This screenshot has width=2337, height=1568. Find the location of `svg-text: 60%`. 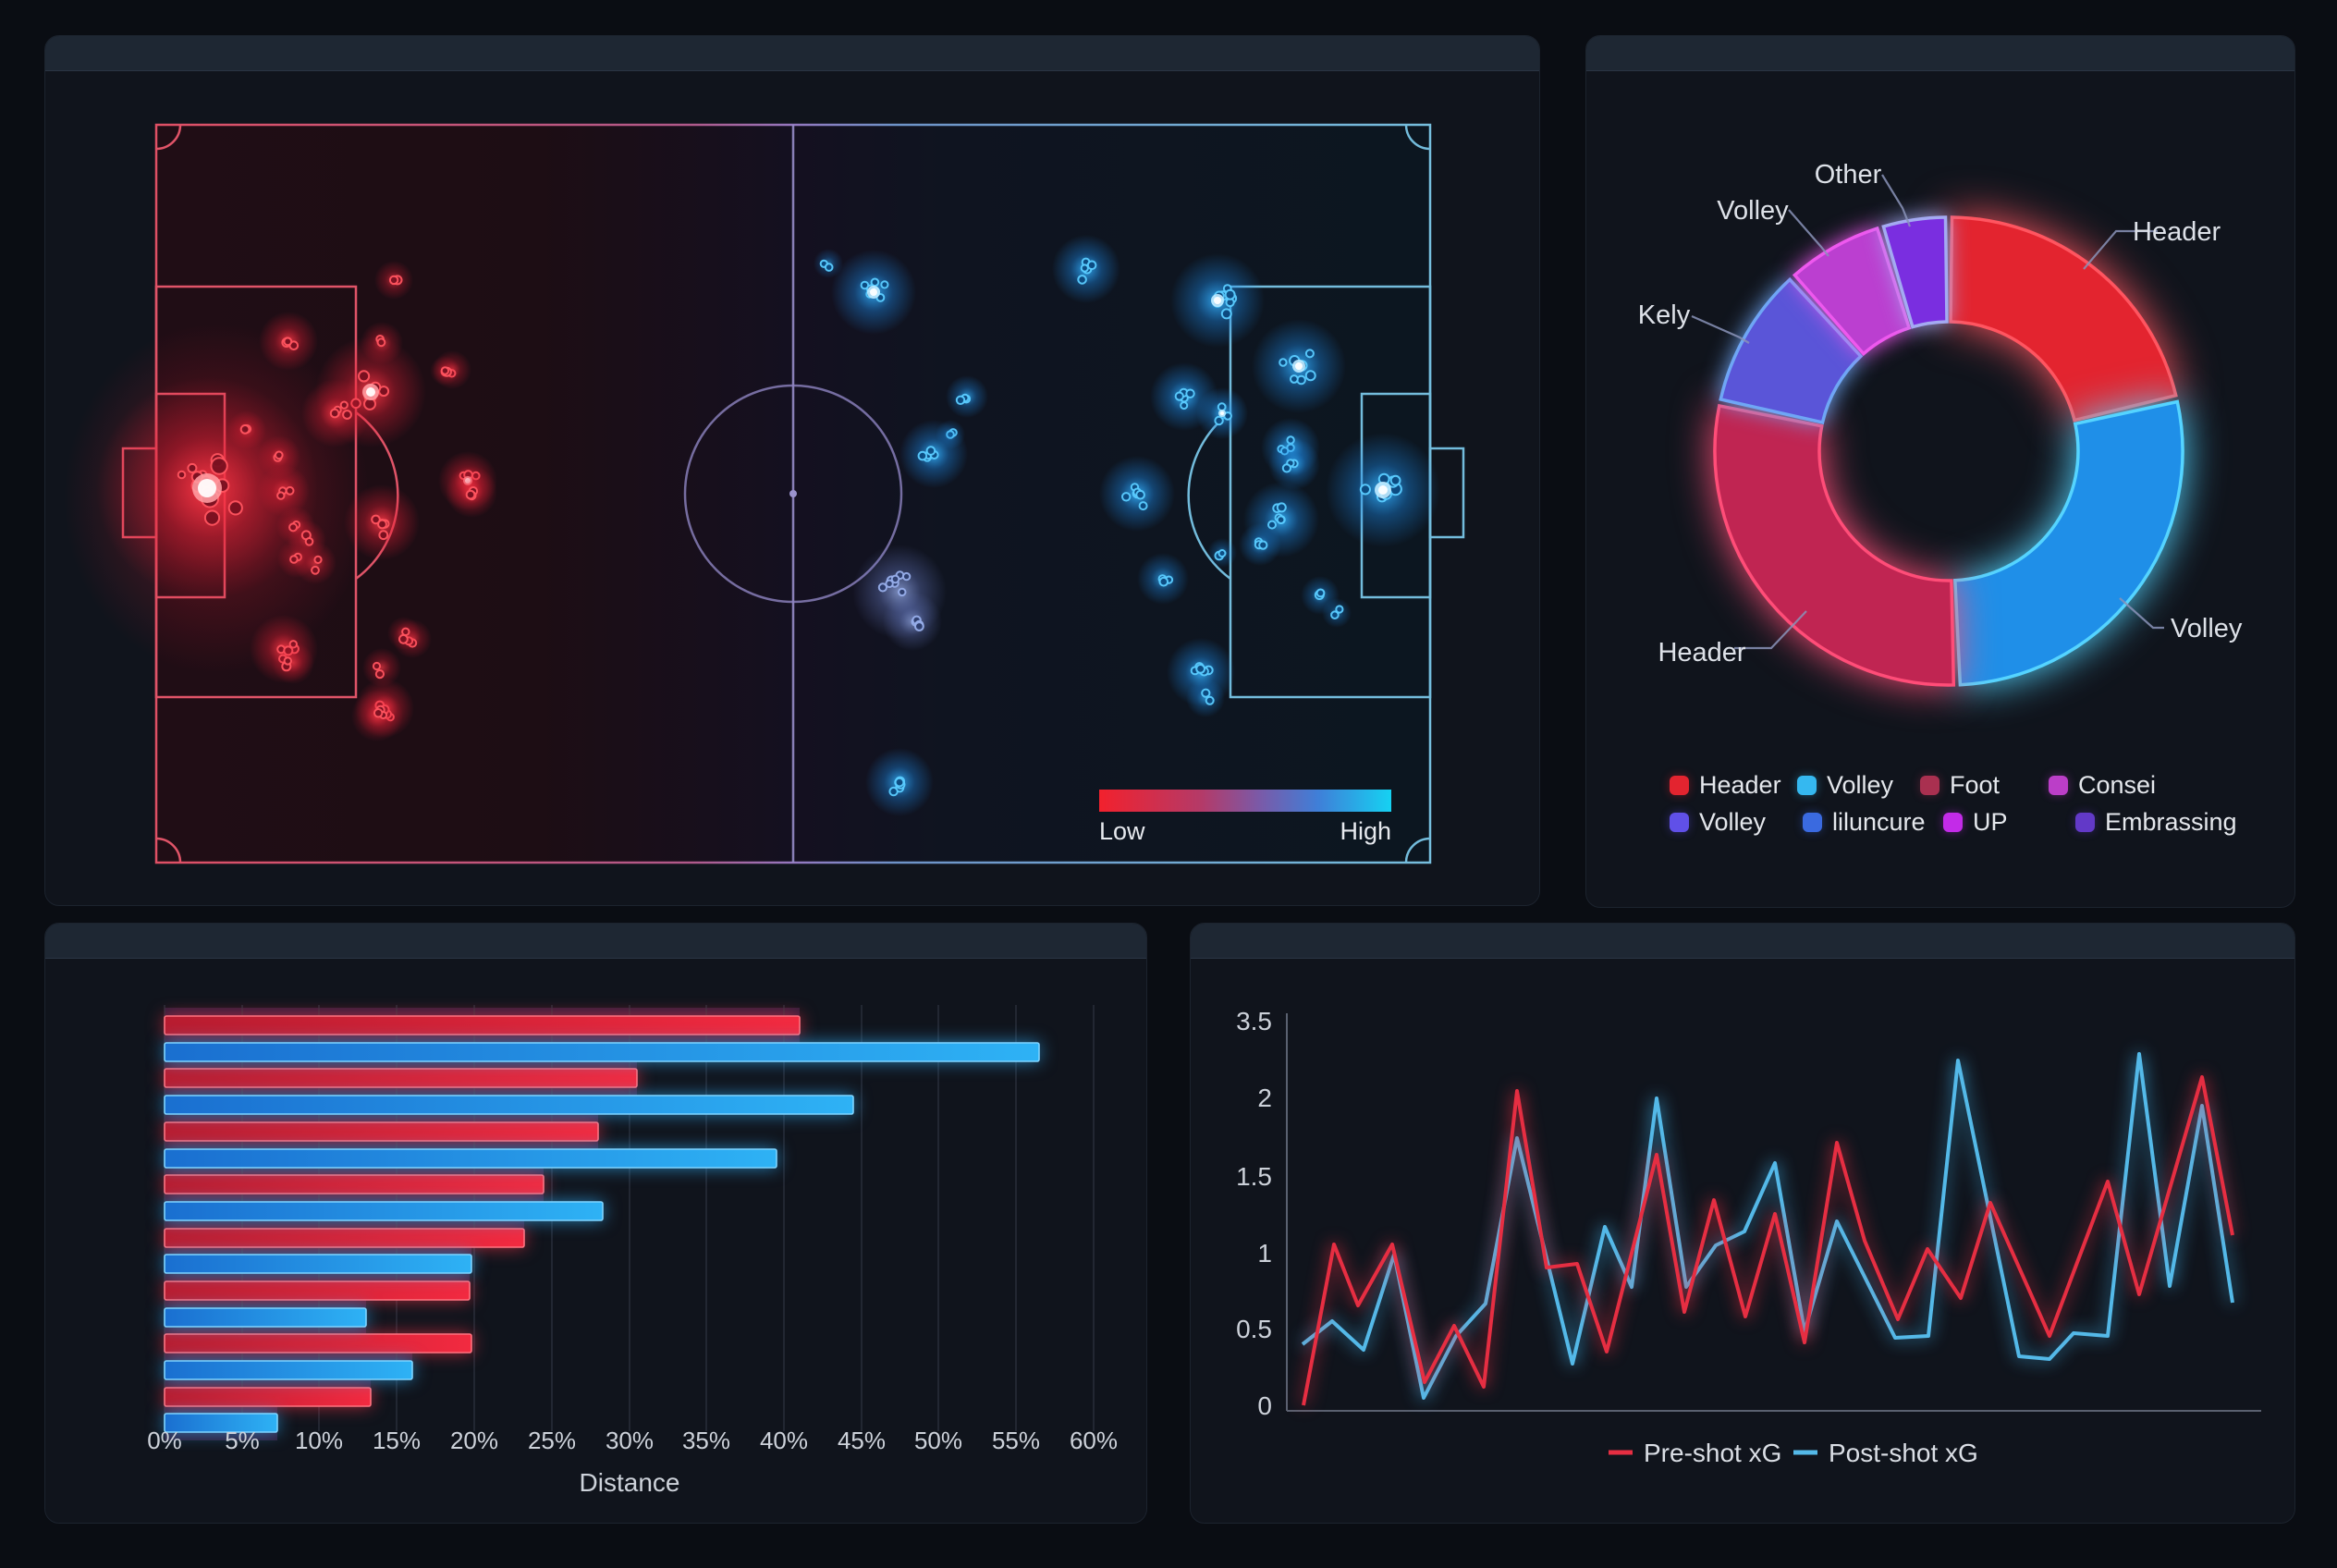

svg-text: 60% is located at coordinates (1094, 1440).